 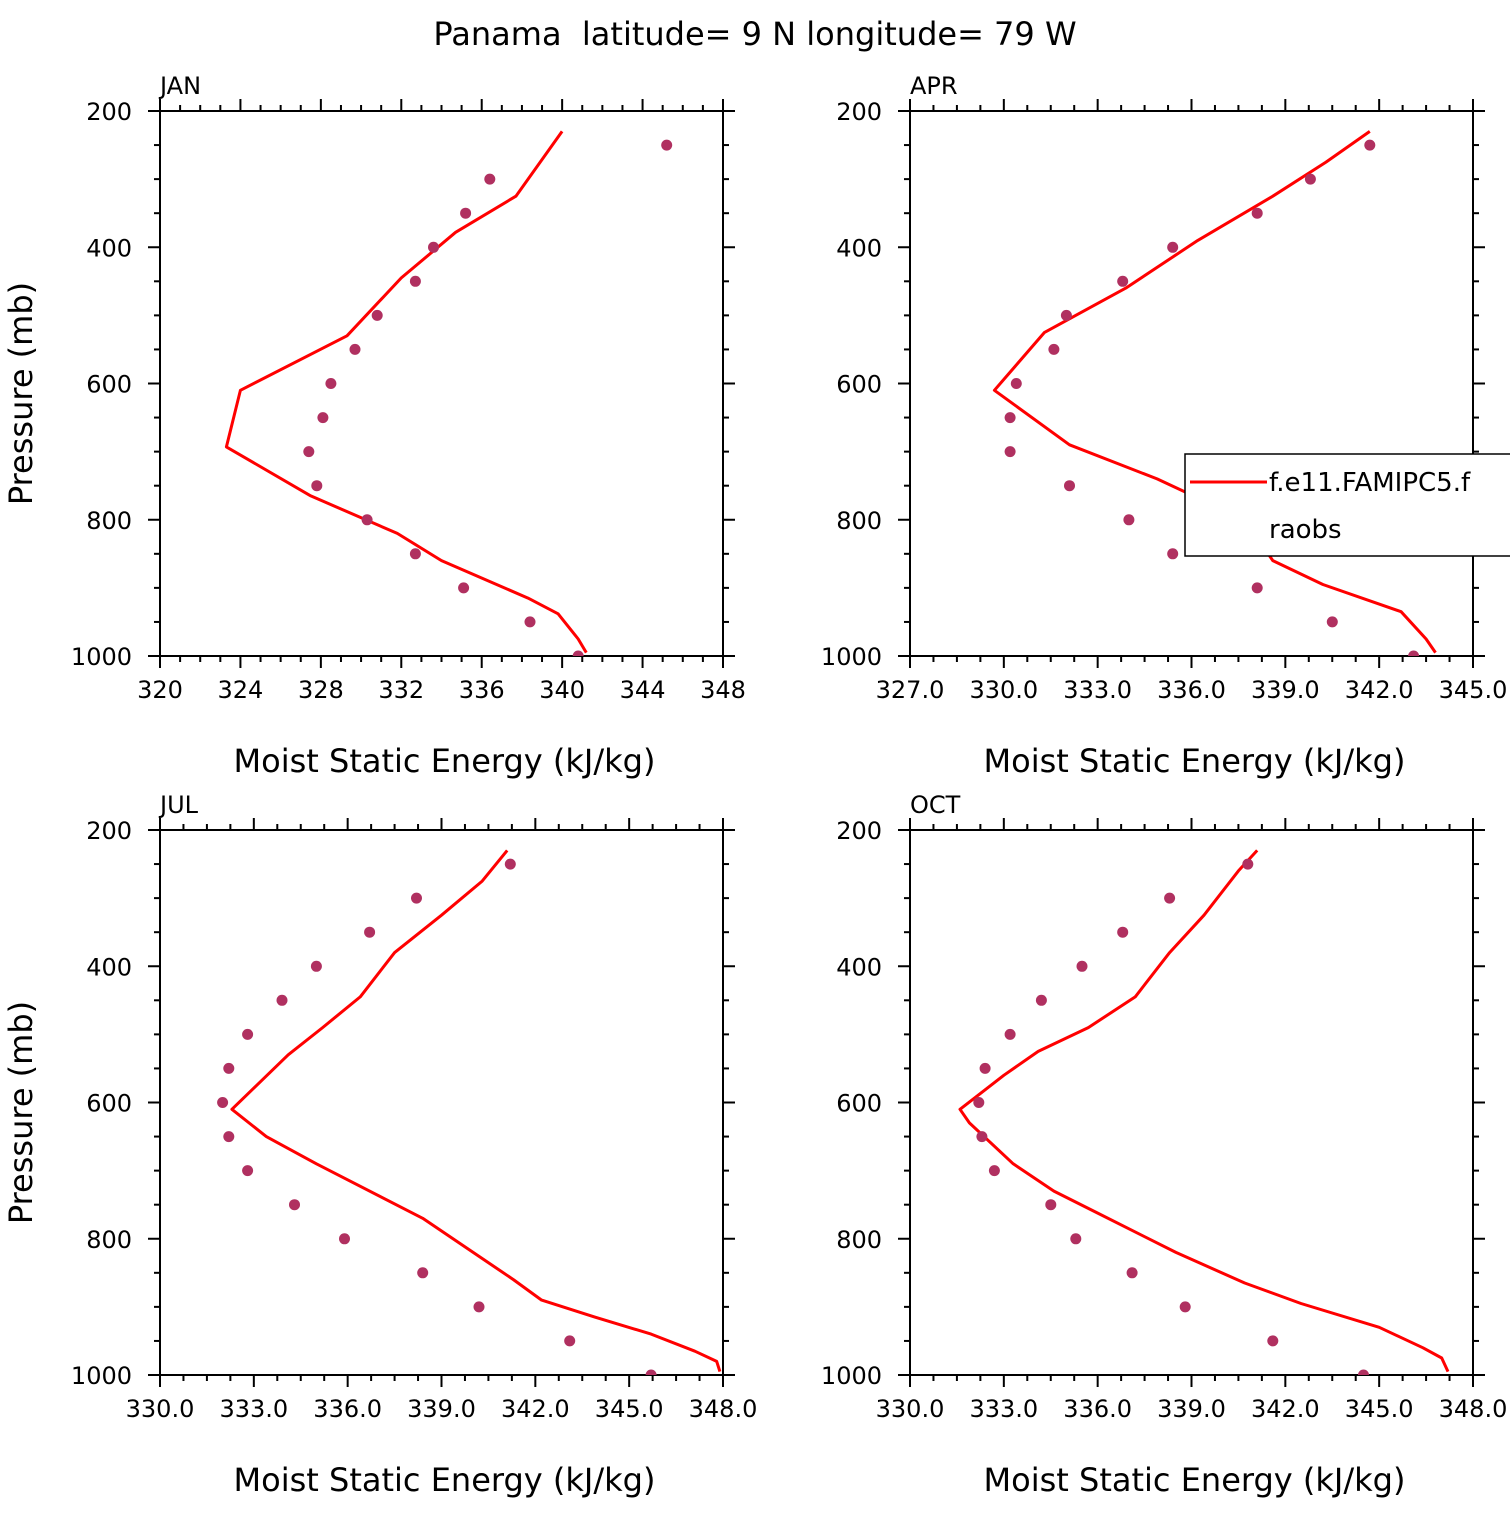 I want to click on legend-box, so click(x=1347, y=505).